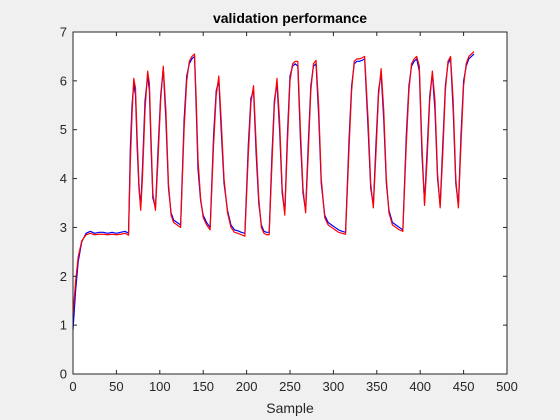  Describe the element at coordinates (507, 386) in the screenshot. I see `x-tick-label: 500` at that location.